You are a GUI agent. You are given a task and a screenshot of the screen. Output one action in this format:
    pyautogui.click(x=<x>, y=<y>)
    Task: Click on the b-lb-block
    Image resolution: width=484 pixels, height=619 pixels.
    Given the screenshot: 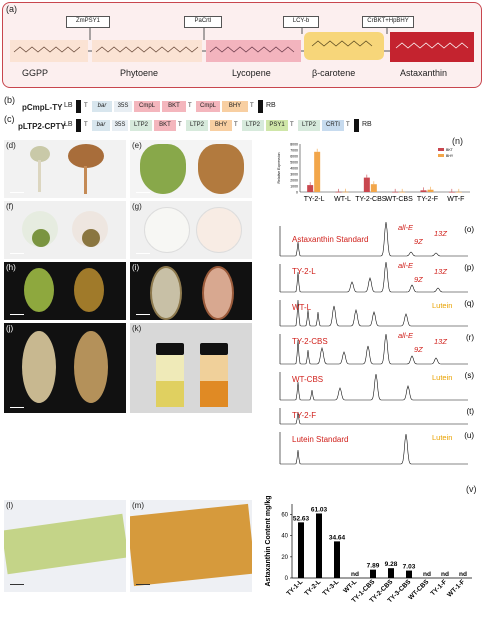 What is the action you would take?
    pyautogui.click(x=78, y=106)
    